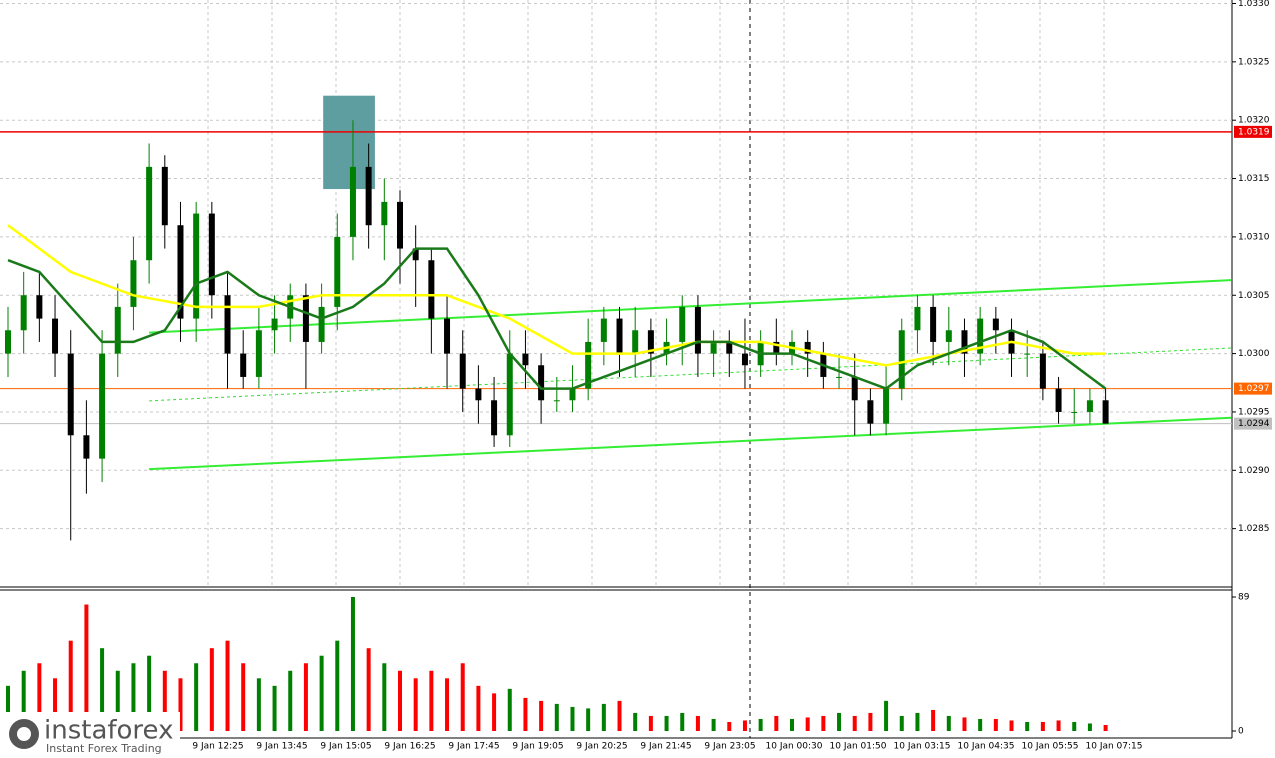 The width and height of the screenshot is (1275, 758). Describe the element at coordinates (690, 306) in the screenshot. I see `trend-line` at that location.